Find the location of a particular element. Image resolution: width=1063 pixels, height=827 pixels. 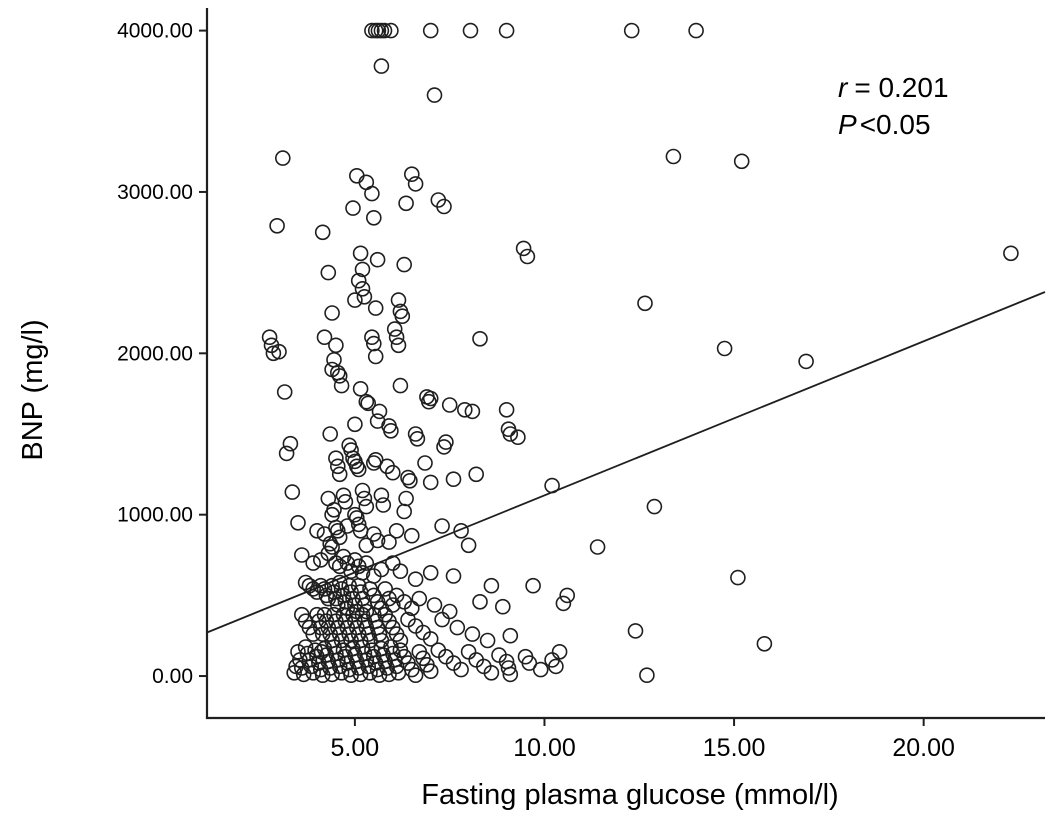

r-symbol: r is located at coordinates (843, 87).